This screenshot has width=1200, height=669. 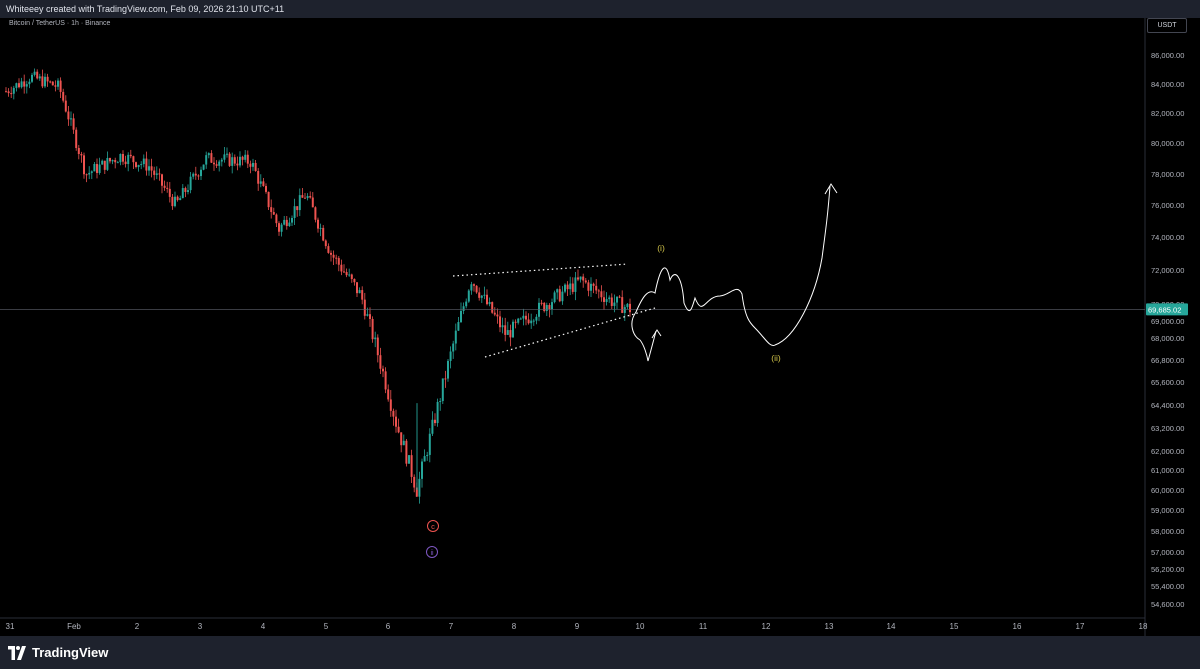 What do you see at coordinates (1167, 604) in the screenshot?
I see `y-tick-label: 54,600.00` at bounding box center [1167, 604].